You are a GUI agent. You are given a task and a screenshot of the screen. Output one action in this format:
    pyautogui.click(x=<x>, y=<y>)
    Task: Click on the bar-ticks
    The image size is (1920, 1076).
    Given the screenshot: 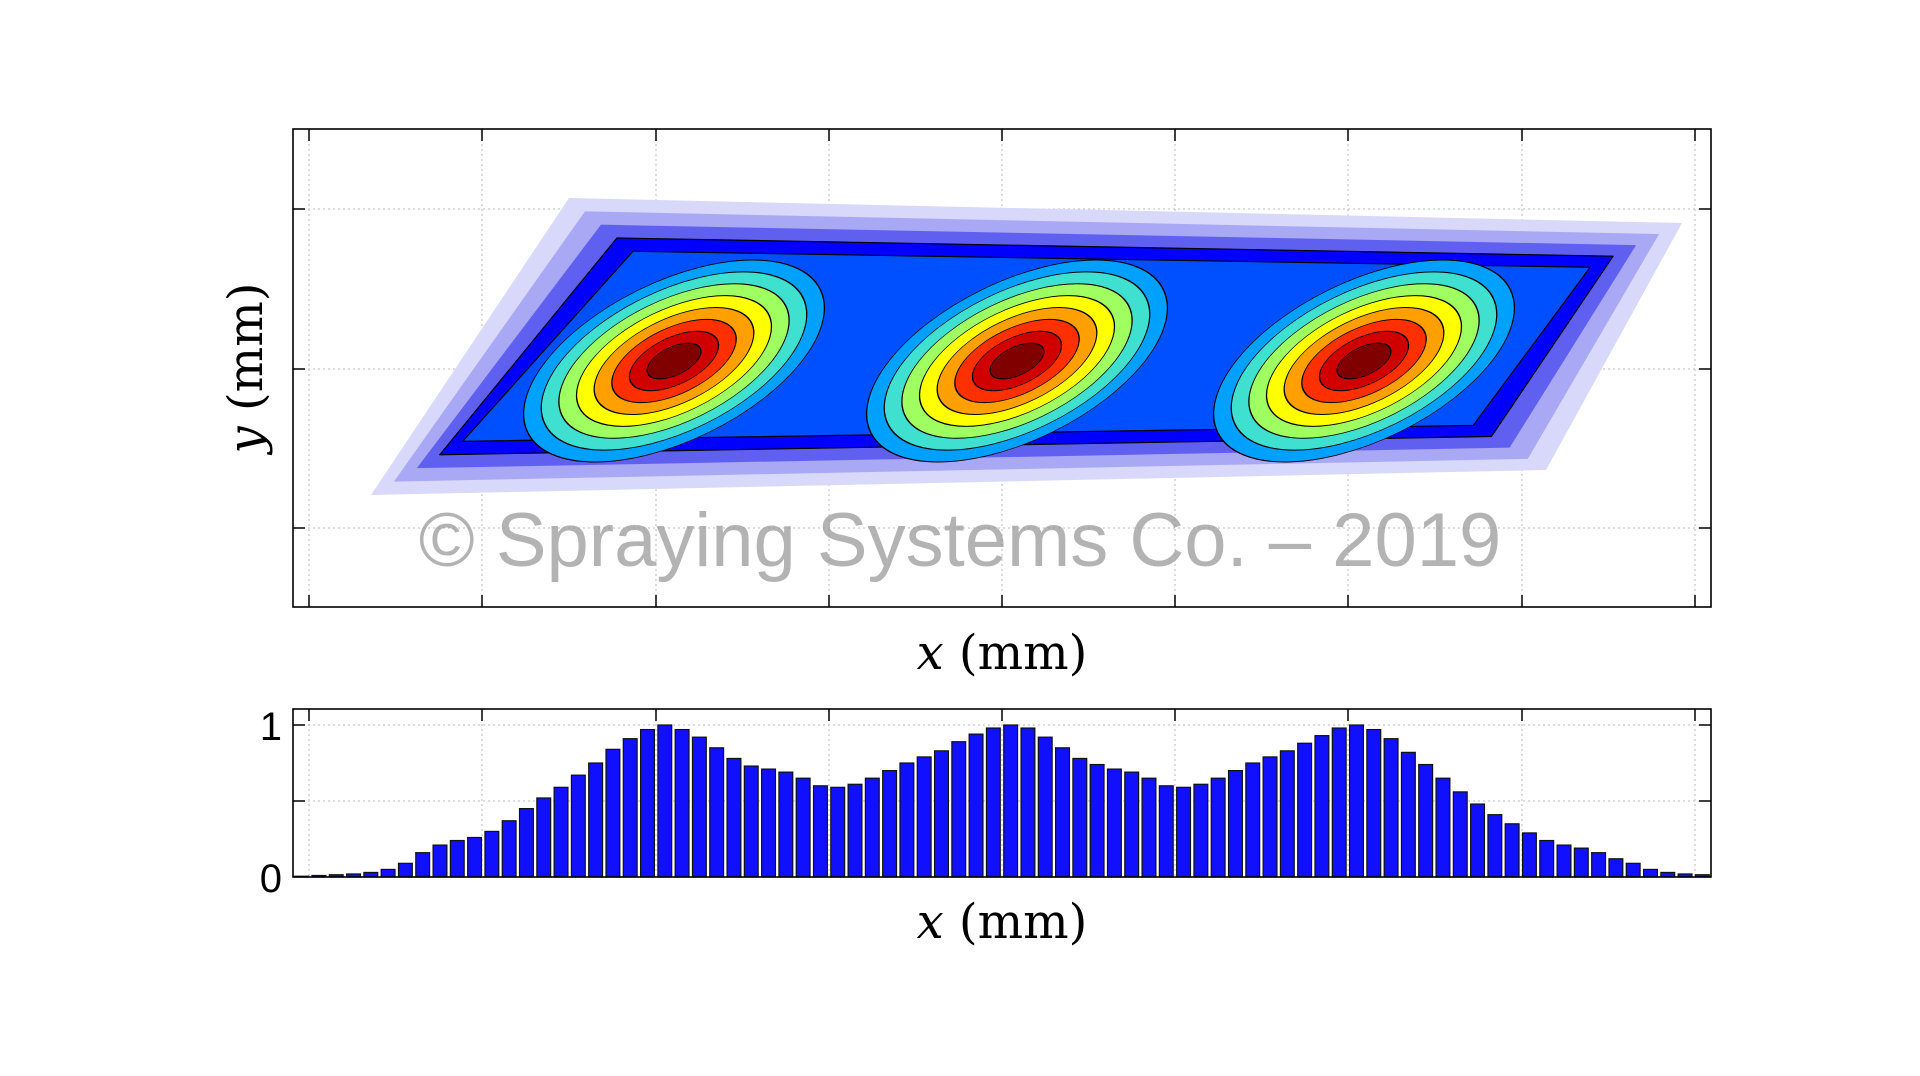 What is the action you would take?
    pyautogui.click(x=1002, y=755)
    